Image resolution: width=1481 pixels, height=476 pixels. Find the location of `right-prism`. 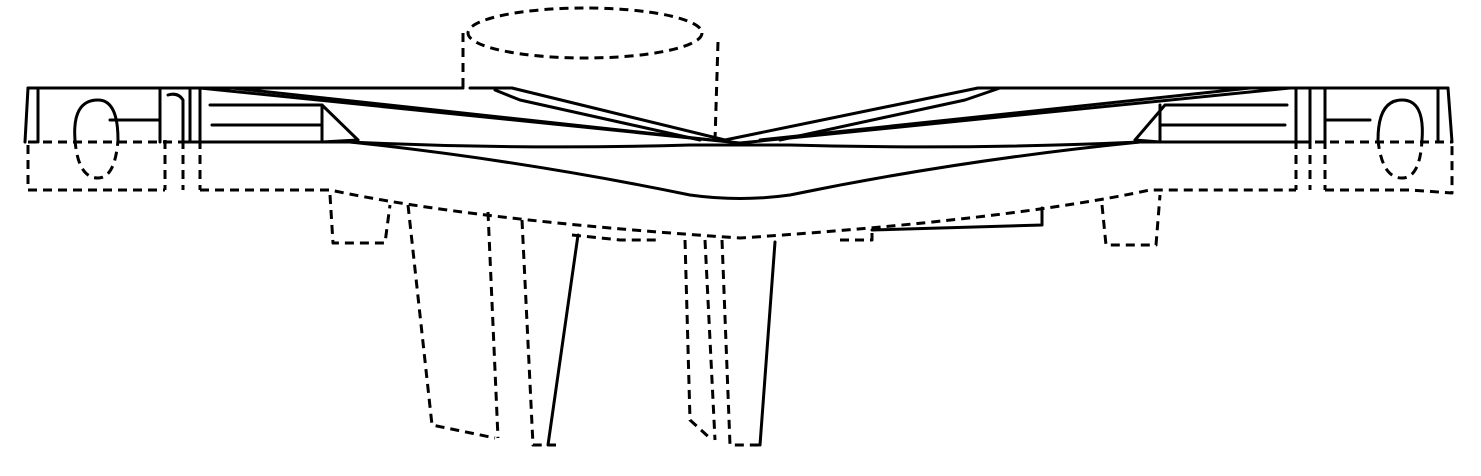

right-prism is located at coordinates (1211, 123).